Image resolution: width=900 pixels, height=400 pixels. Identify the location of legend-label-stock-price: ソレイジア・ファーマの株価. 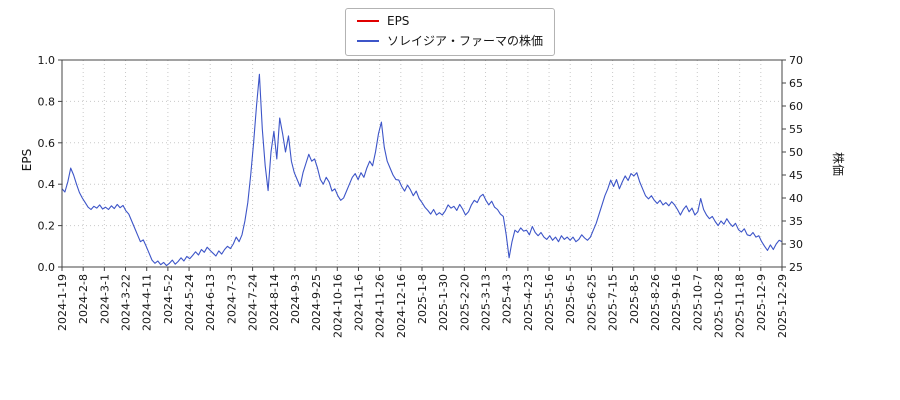
(465, 41).